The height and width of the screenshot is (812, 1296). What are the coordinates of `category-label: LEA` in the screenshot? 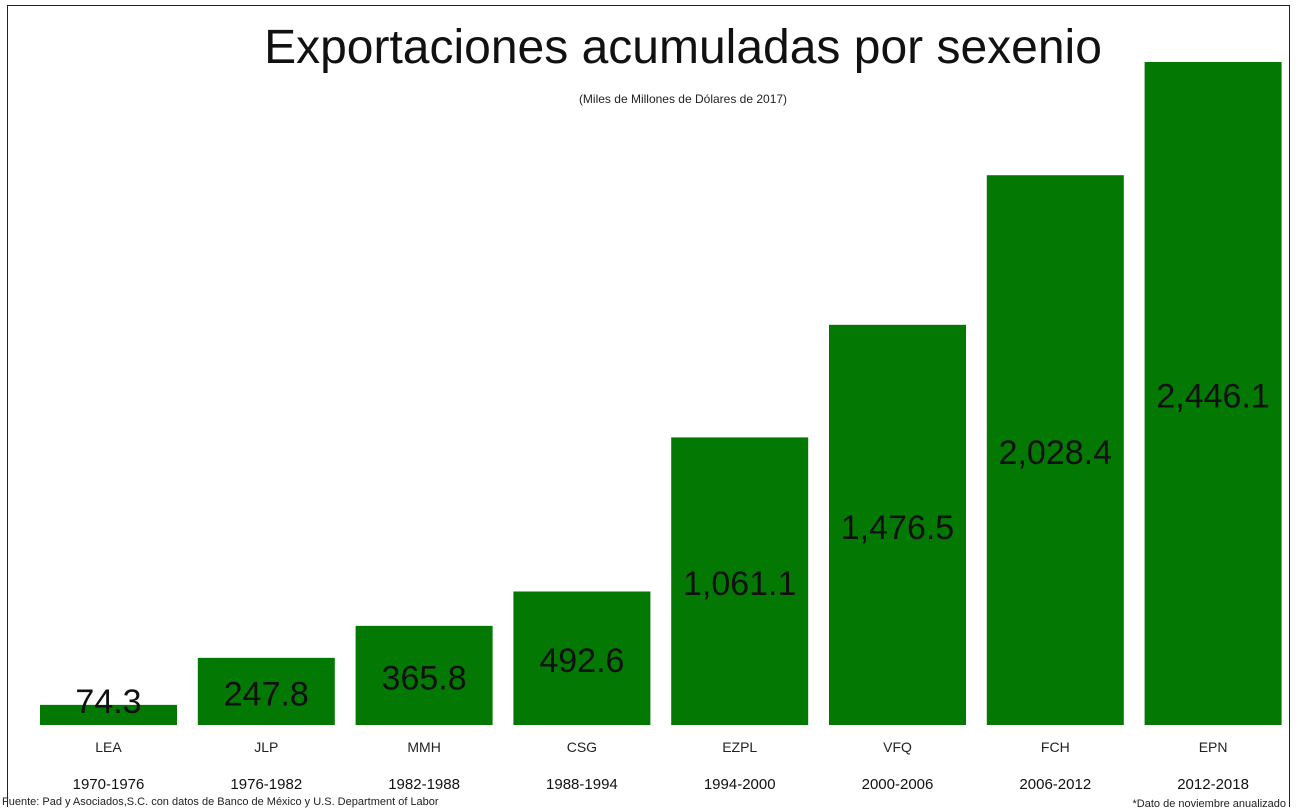 It's located at (108, 747).